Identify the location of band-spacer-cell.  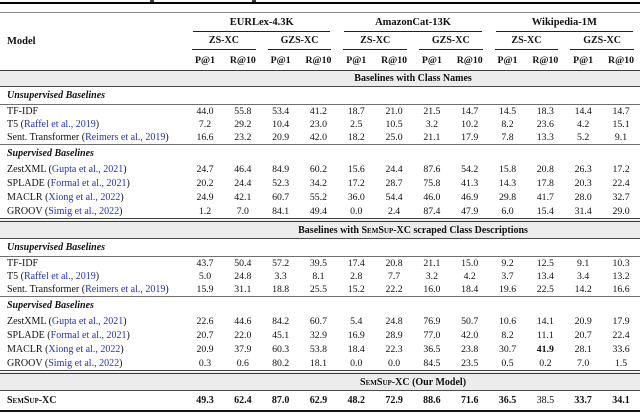
(93, 228).